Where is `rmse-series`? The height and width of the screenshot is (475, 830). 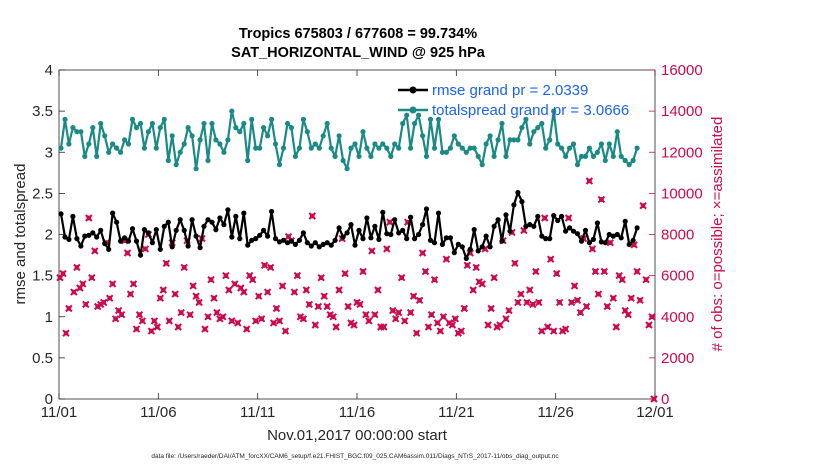 rmse-series is located at coordinates (349, 225).